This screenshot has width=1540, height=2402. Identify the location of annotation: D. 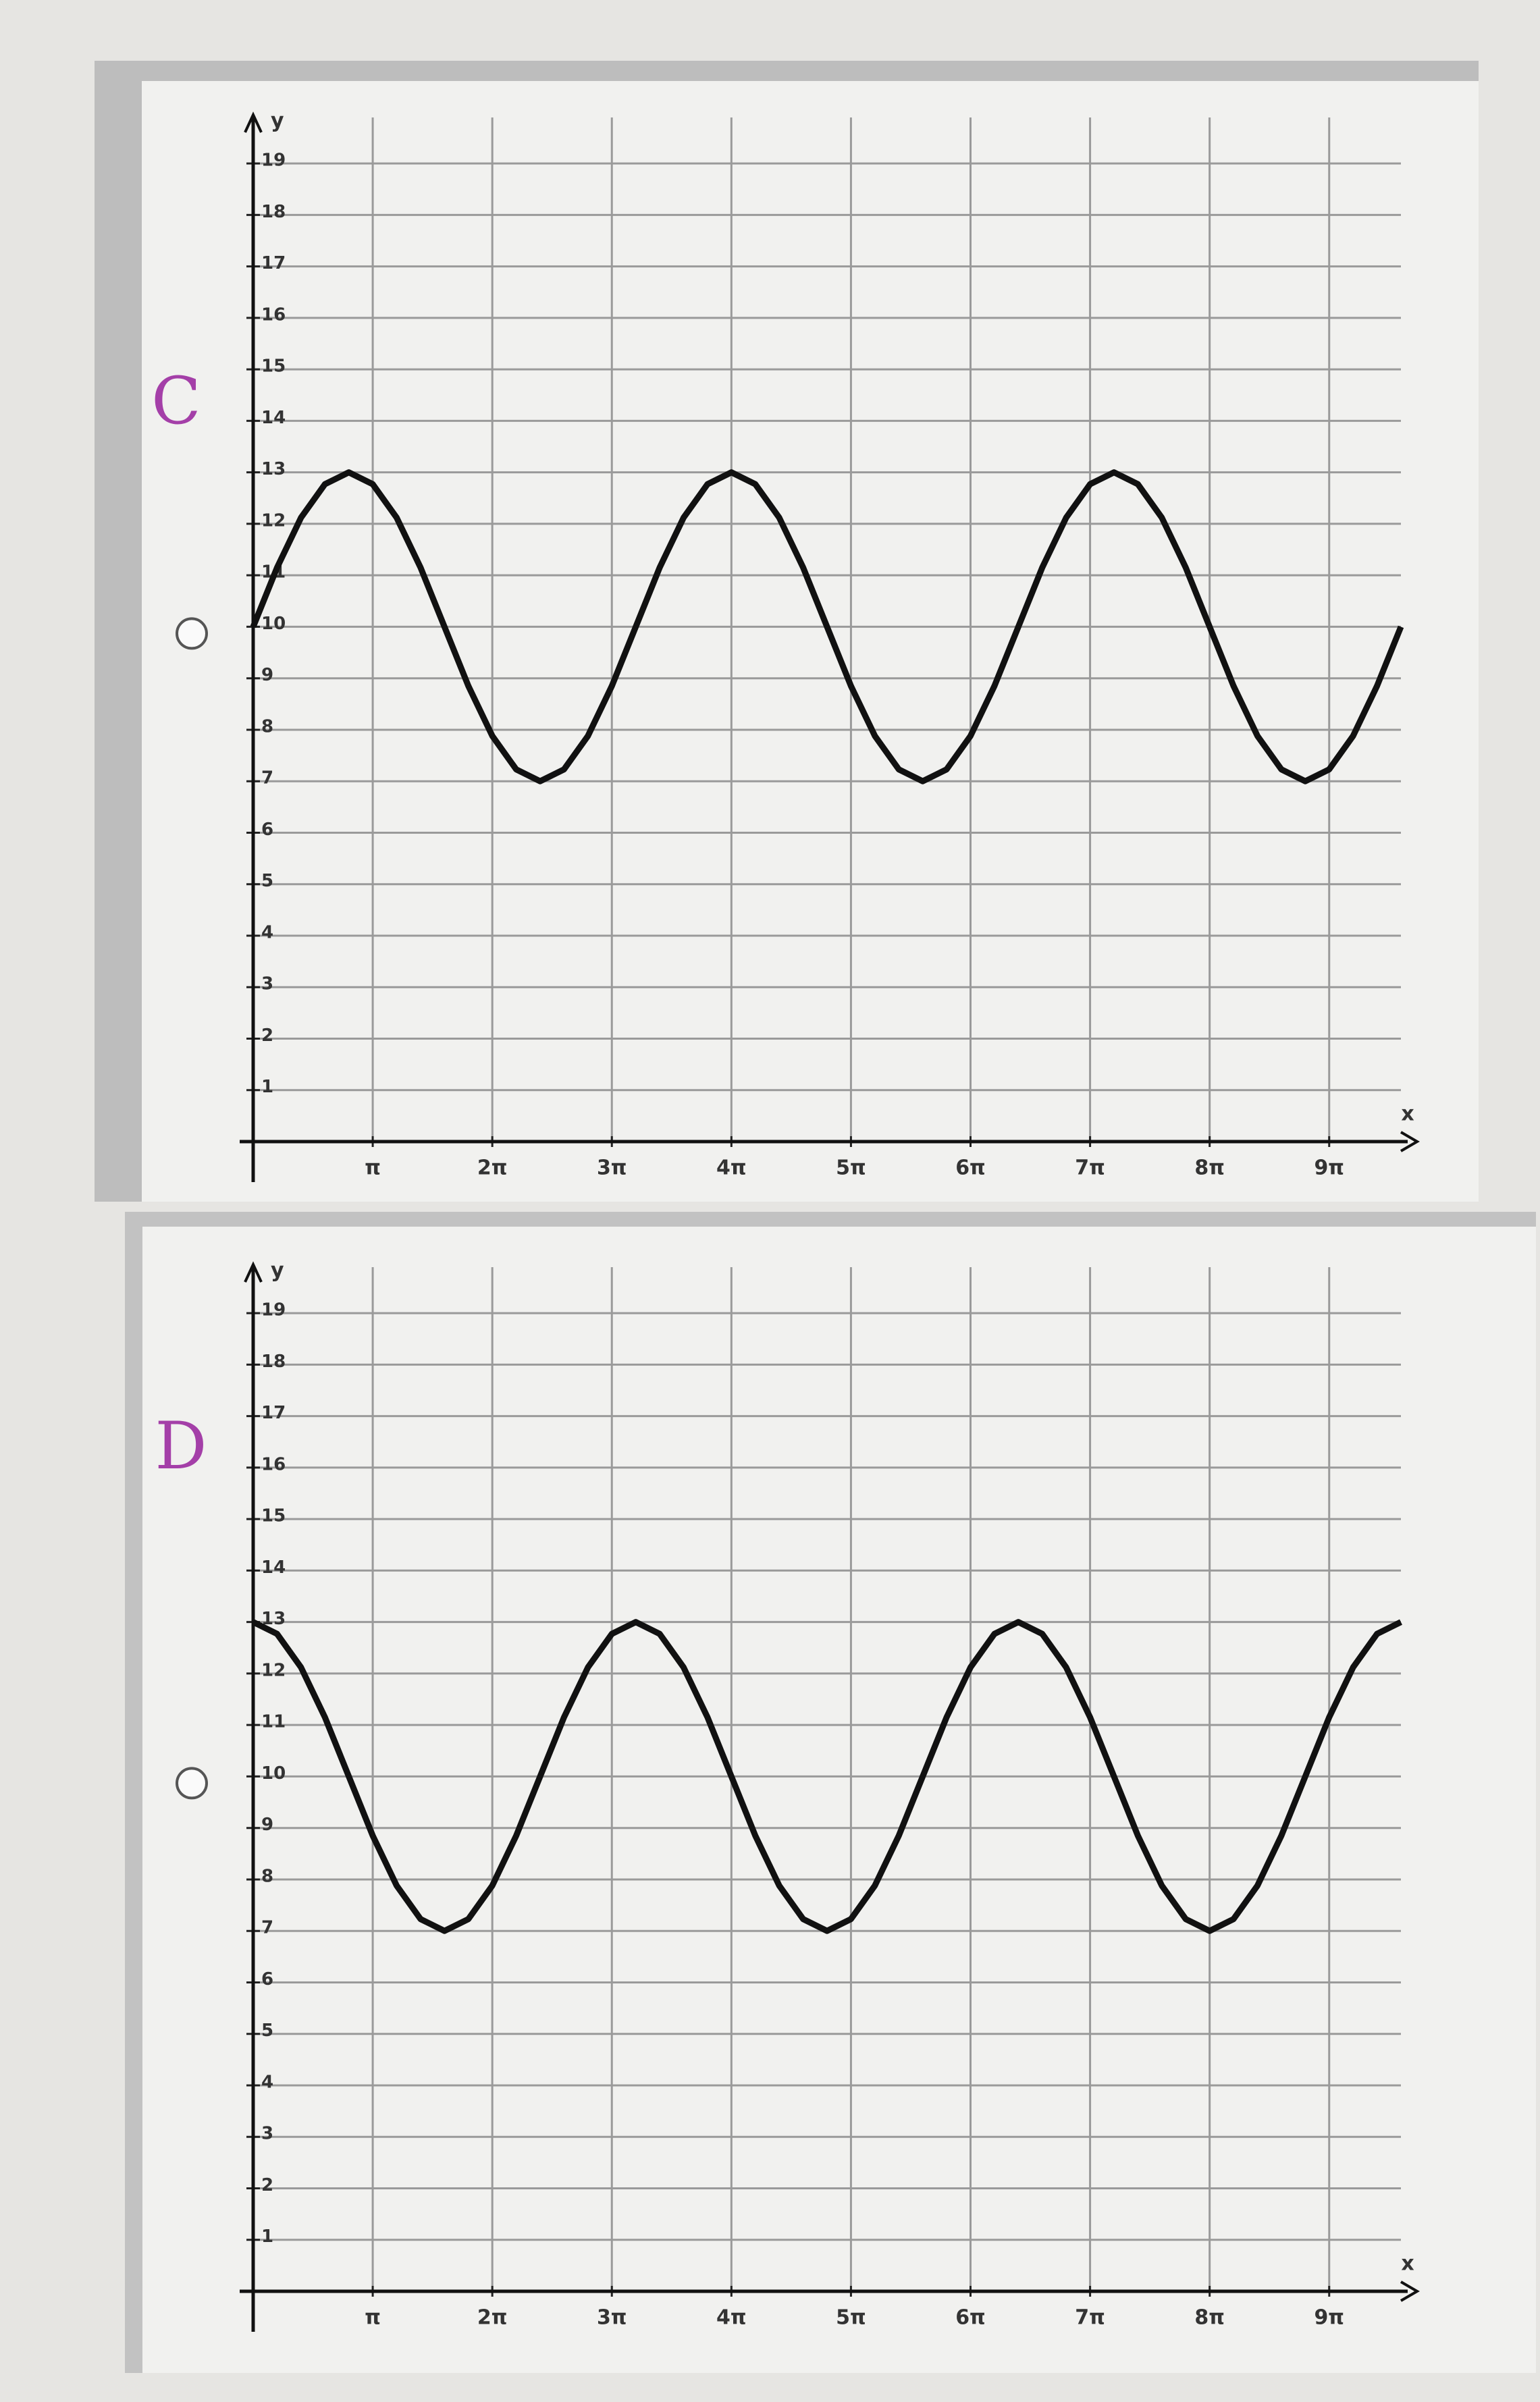
(181, 1446).